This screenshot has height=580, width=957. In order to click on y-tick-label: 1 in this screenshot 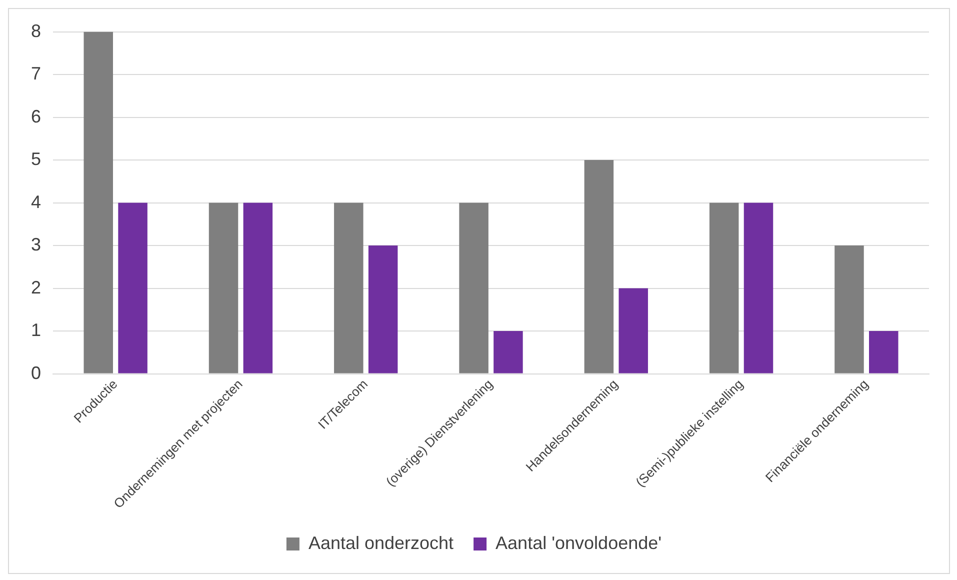, I will do `click(36, 330)`.